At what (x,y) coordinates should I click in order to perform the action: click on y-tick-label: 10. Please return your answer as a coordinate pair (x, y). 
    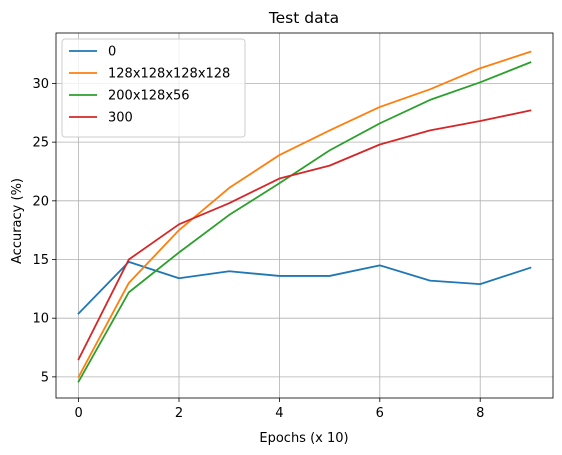
    Looking at the image, I should click on (40, 319).